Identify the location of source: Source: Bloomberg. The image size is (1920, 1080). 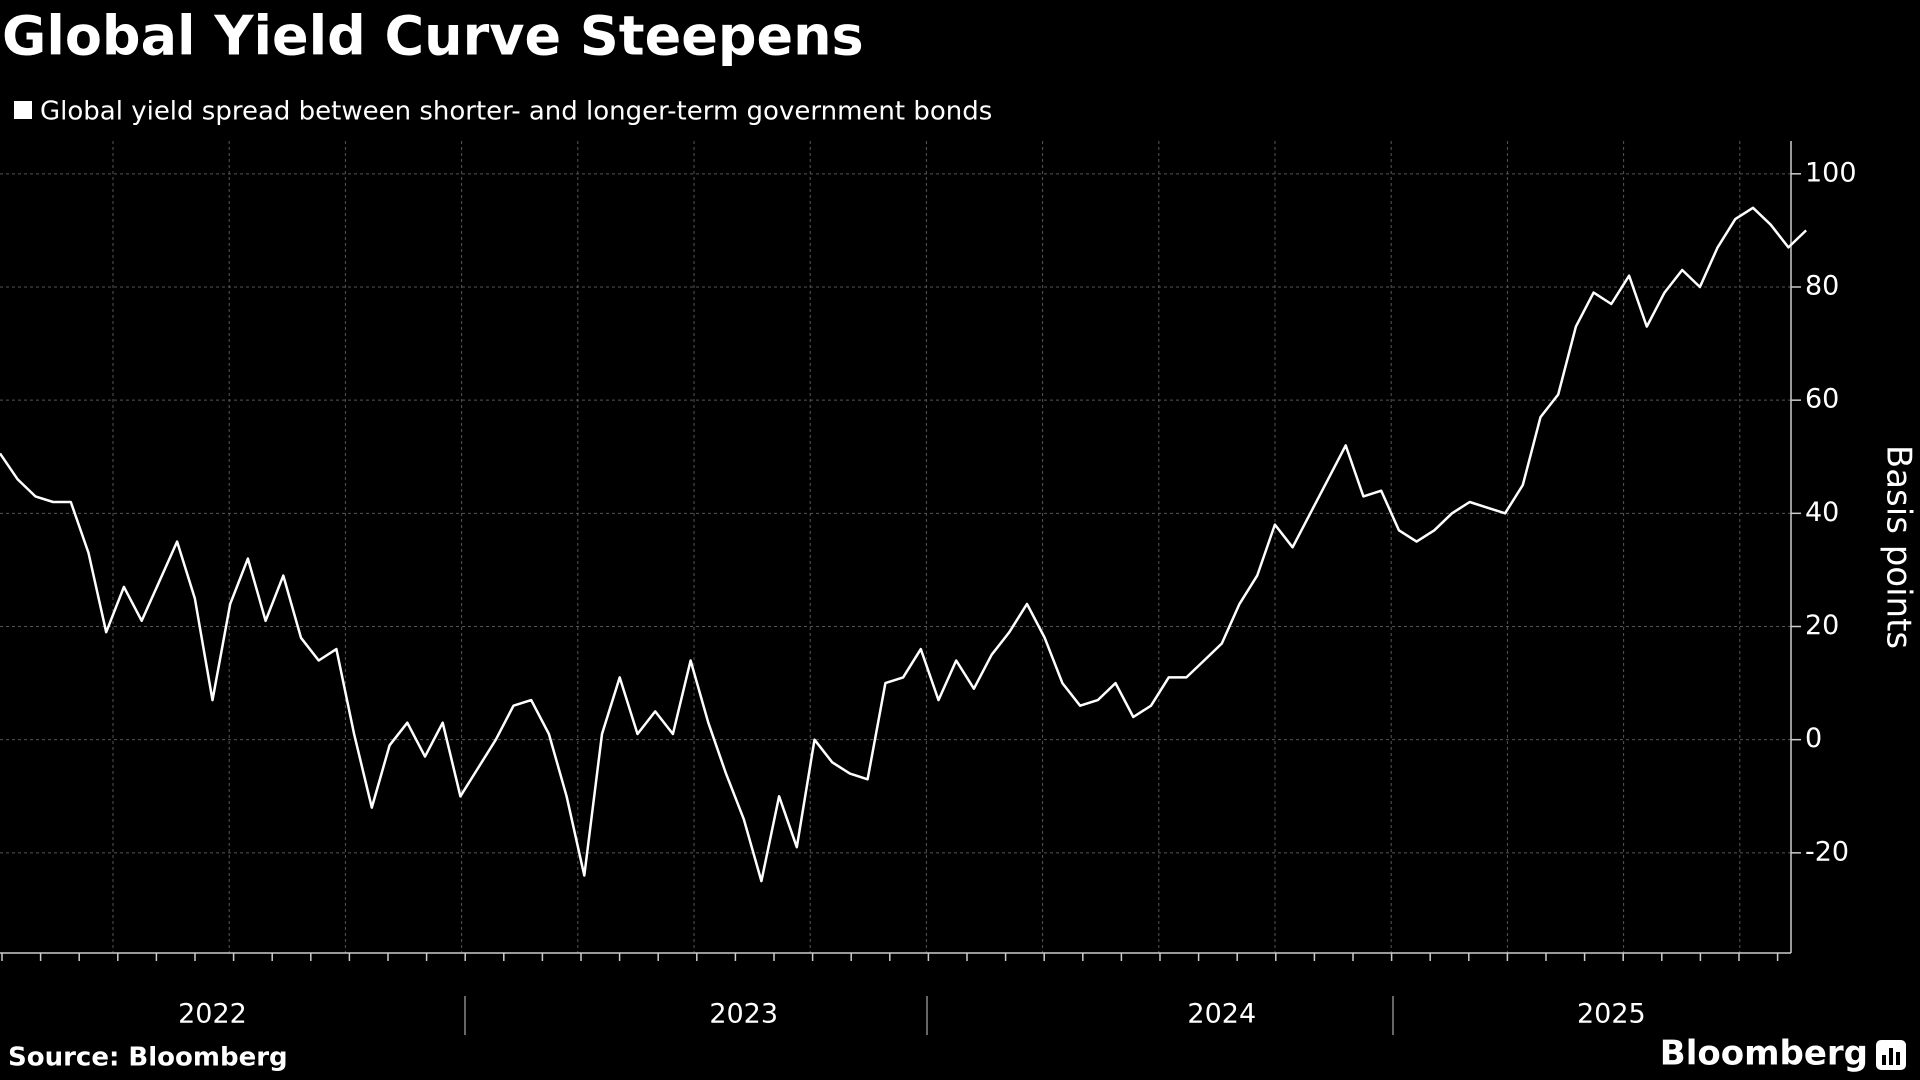
(148, 1058).